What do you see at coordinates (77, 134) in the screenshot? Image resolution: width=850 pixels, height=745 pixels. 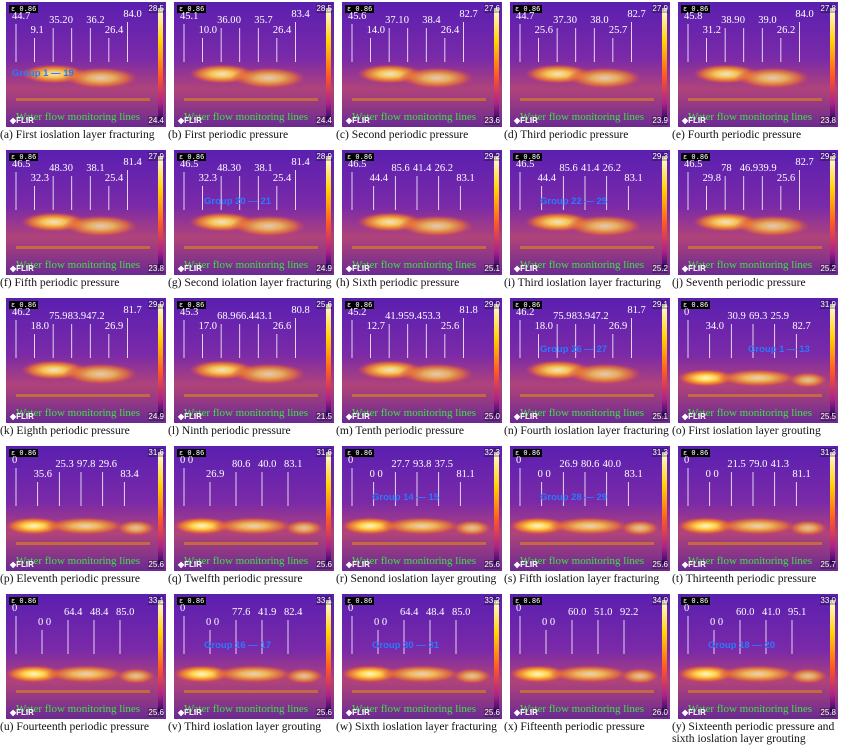 I see `panel-caption: (a) First ioslation layer fracturing` at bounding box center [77, 134].